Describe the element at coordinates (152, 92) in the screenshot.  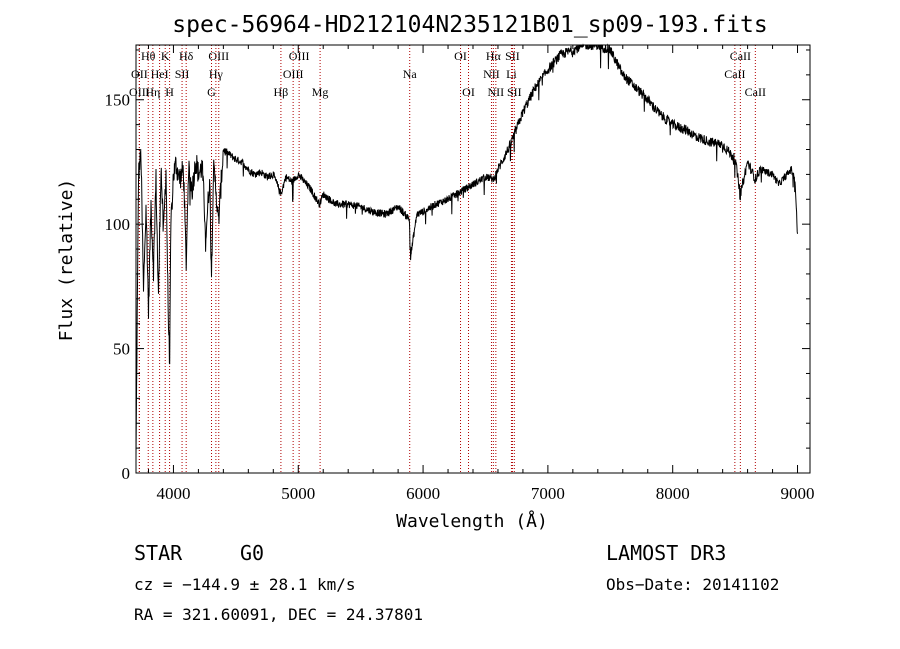
I see `spectral-line-label: Hη` at that location.